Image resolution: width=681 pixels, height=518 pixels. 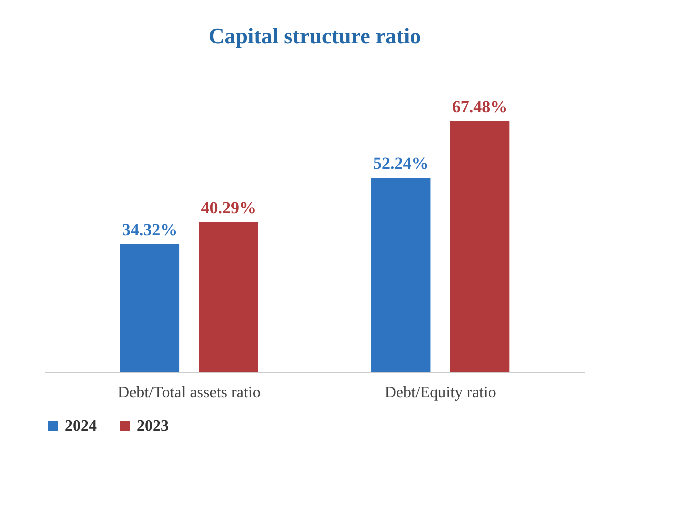 What do you see at coordinates (480, 106) in the screenshot?
I see `data-label: 67.48%` at bounding box center [480, 106].